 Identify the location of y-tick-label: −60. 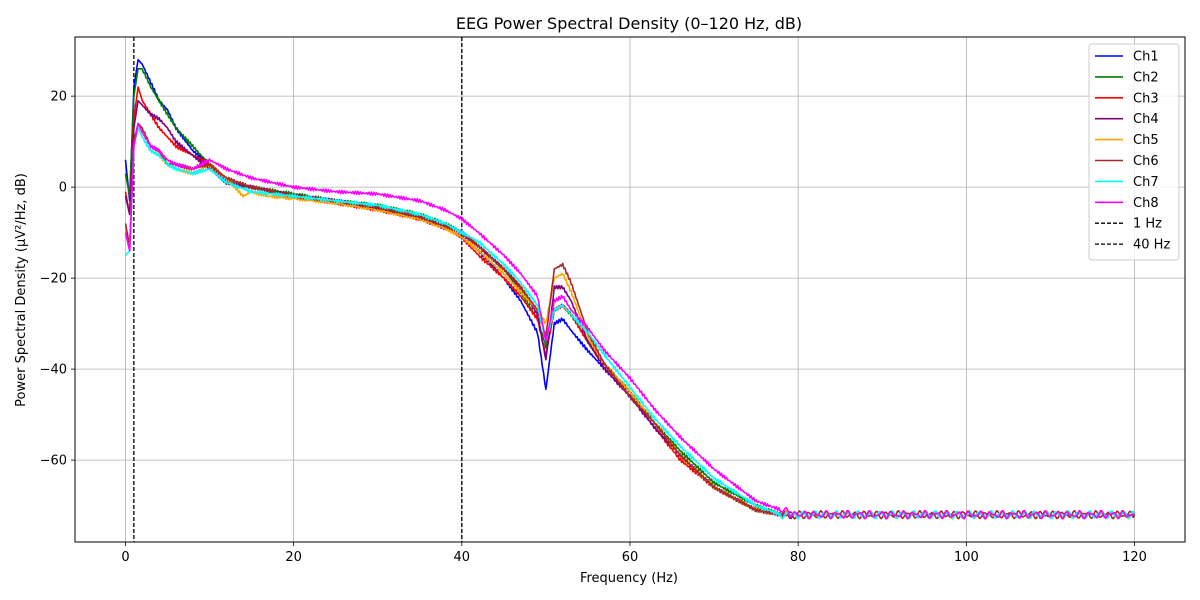
(53, 461).